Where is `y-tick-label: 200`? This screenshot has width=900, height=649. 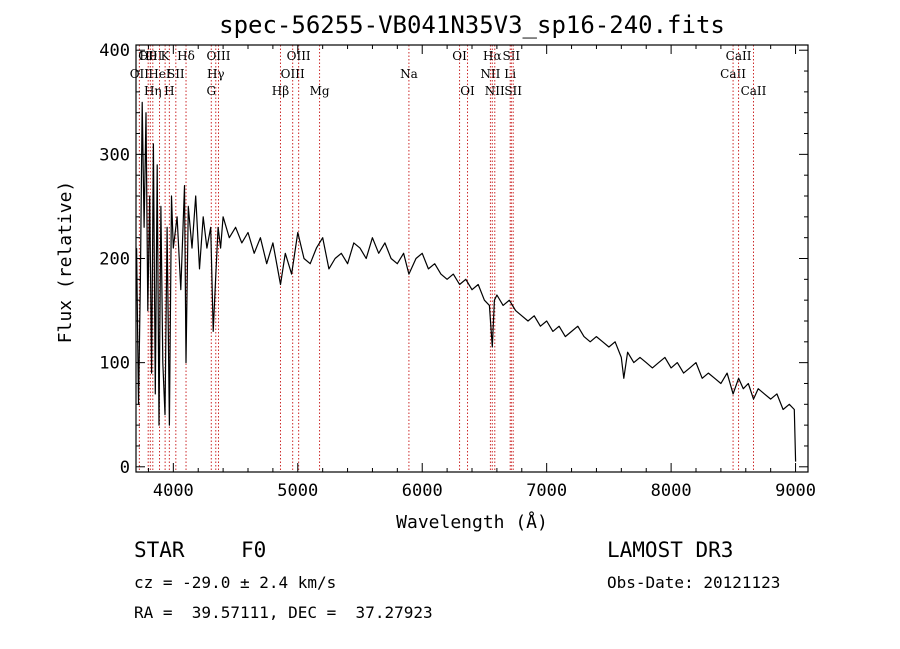 y-tick-label: 200 is located at coordinates (114, 260).